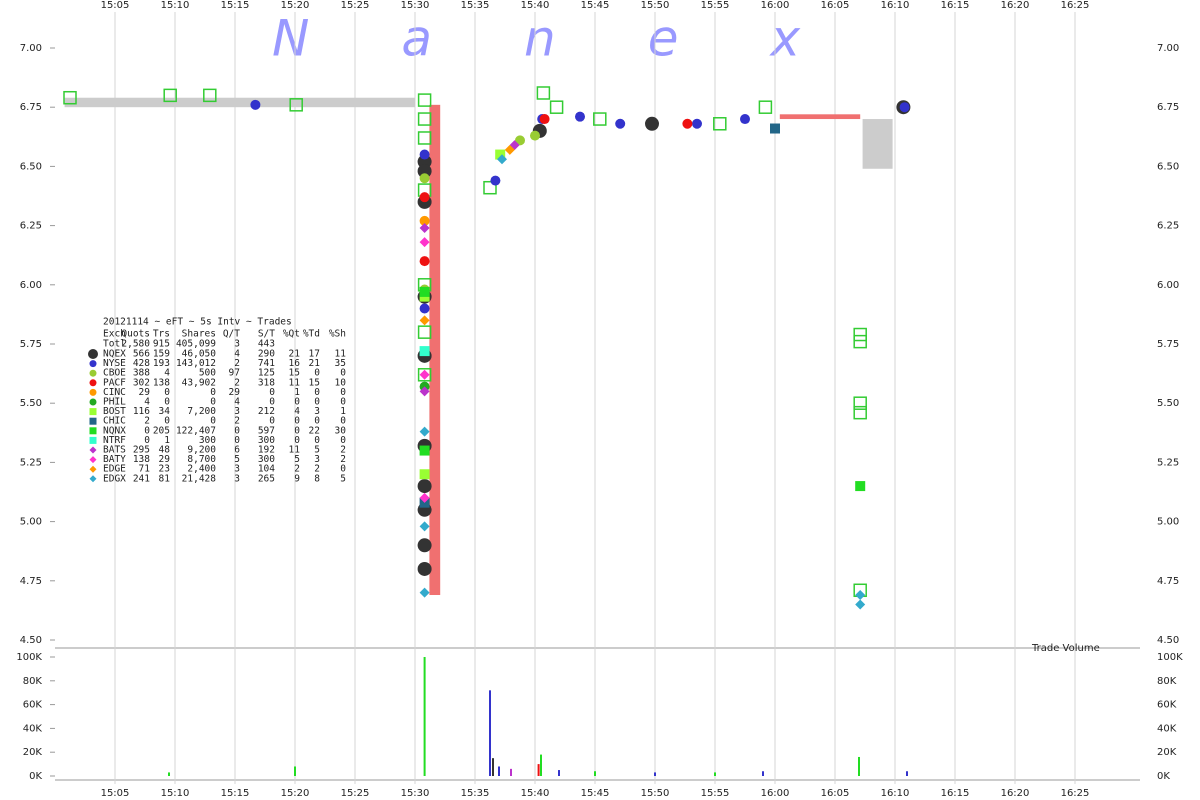 This screenshot has width=1200, height=800. Describe the element at coordinates (114, 334) in the screenshot. I see `table-header: Exch` at that location.